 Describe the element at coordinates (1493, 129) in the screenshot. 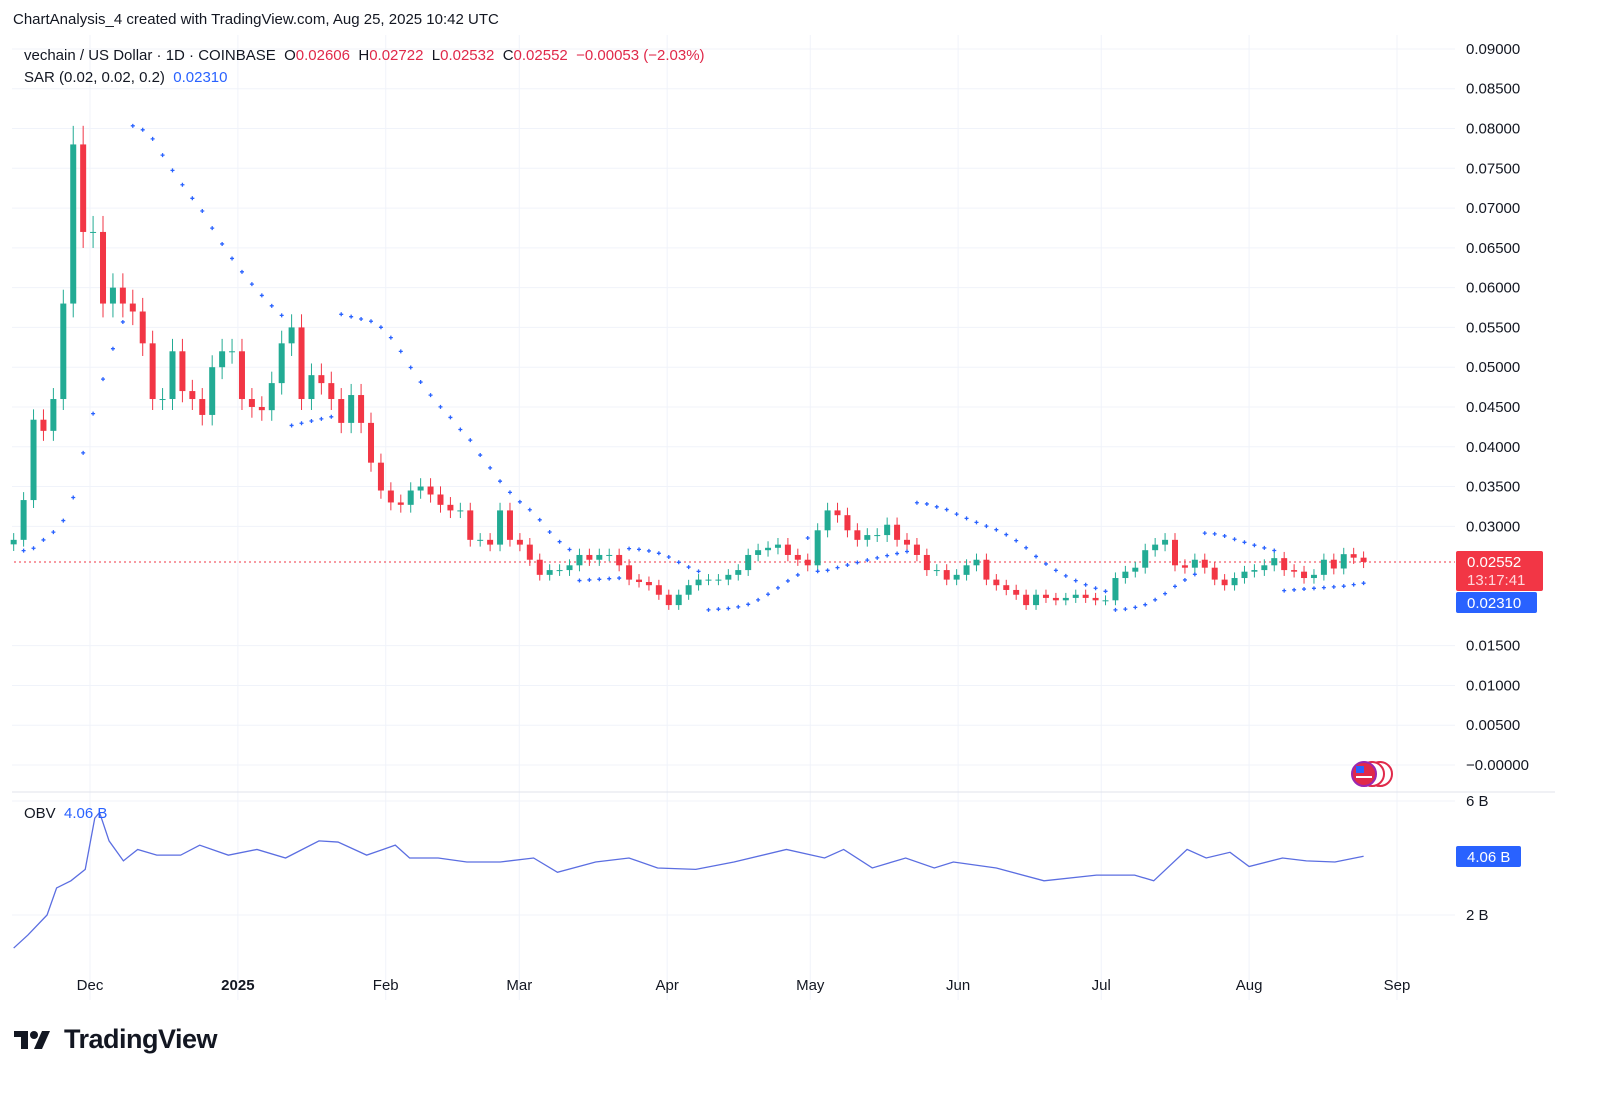

I see `price-tick-label: 0.08000` at that location.